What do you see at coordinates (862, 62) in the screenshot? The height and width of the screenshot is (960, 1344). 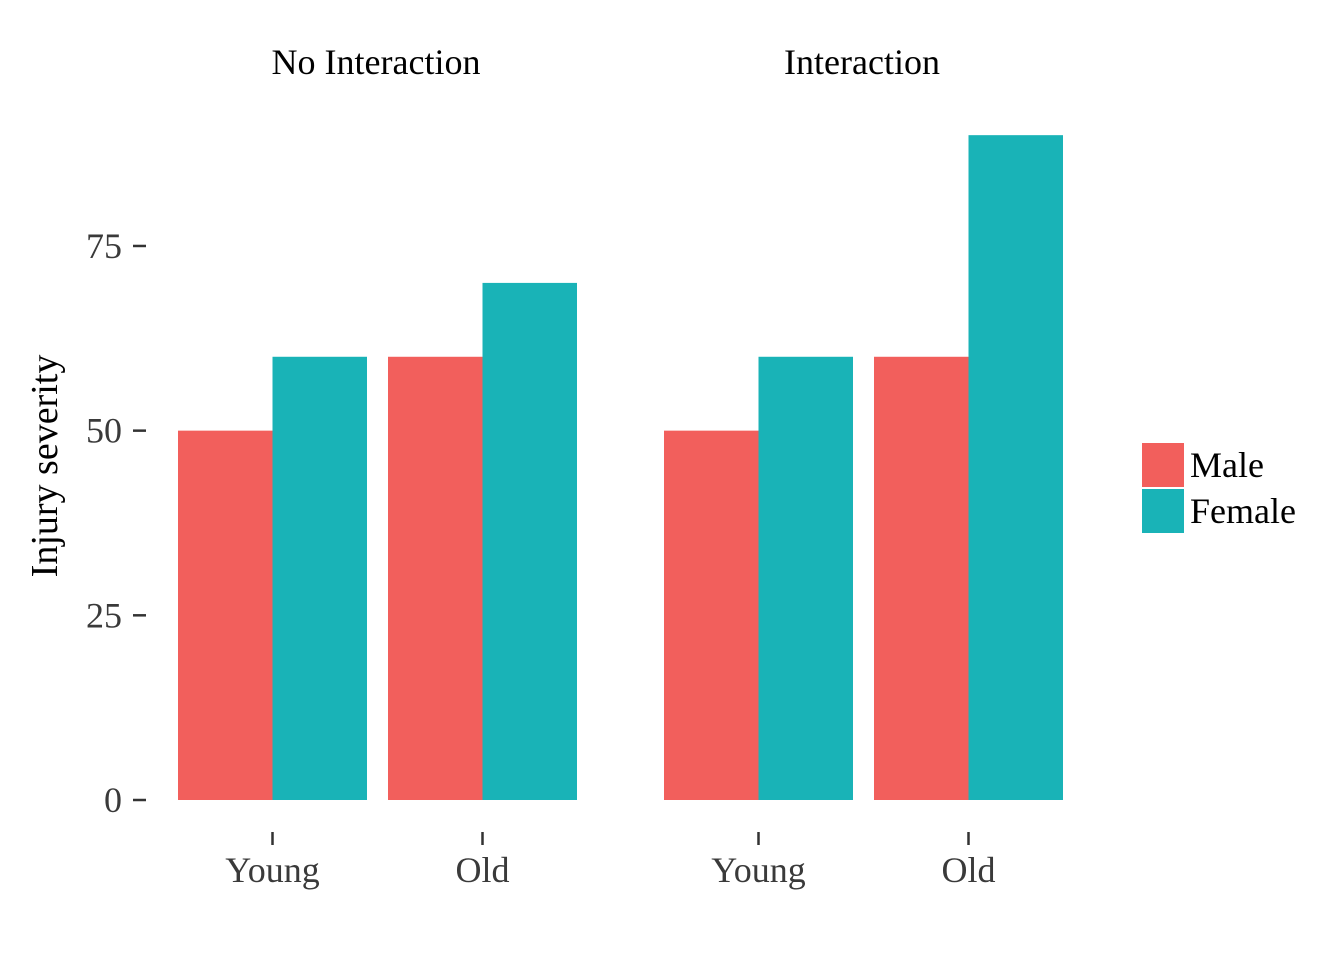 I see `facet-title: Interaction` at bounding box center [862, 62].